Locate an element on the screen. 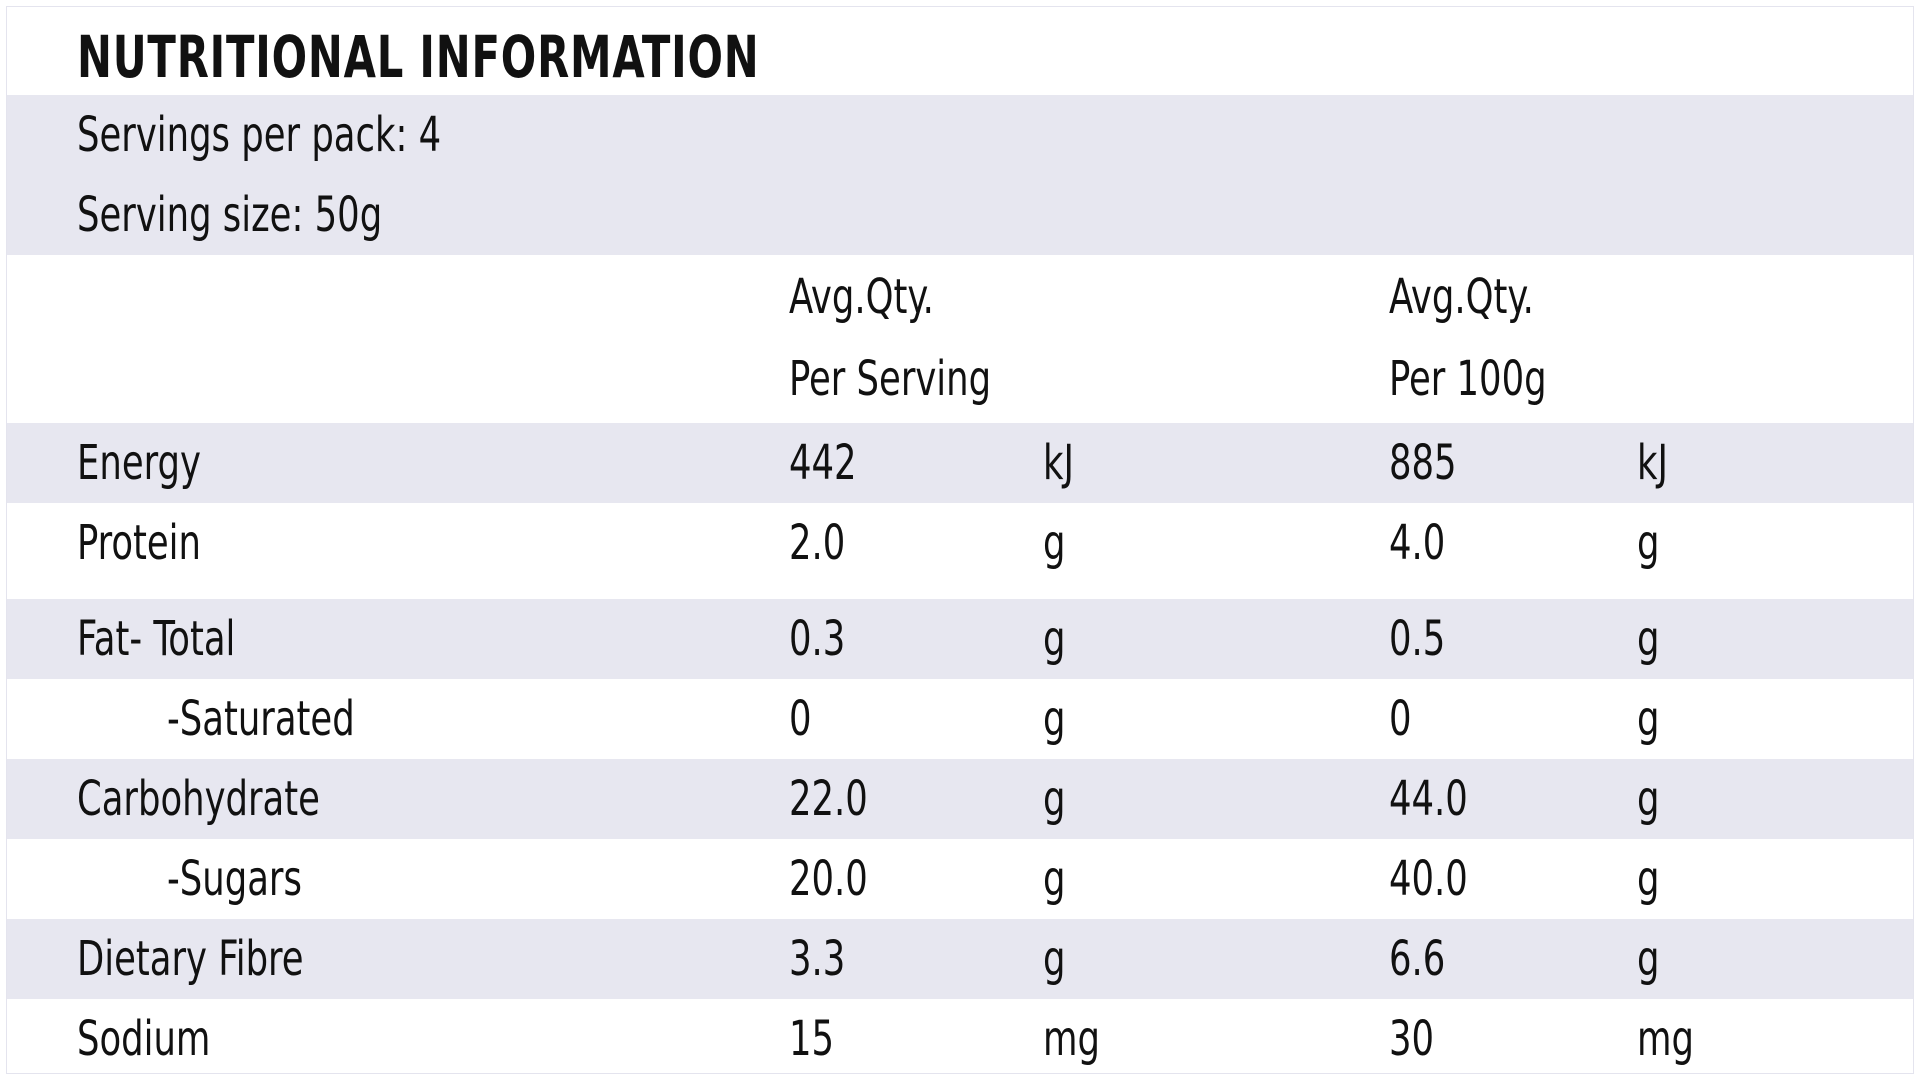 The image size is (1920, 1080). title-row: NUTRITIONAL INFORMATION is located at coordinates (960, 51).